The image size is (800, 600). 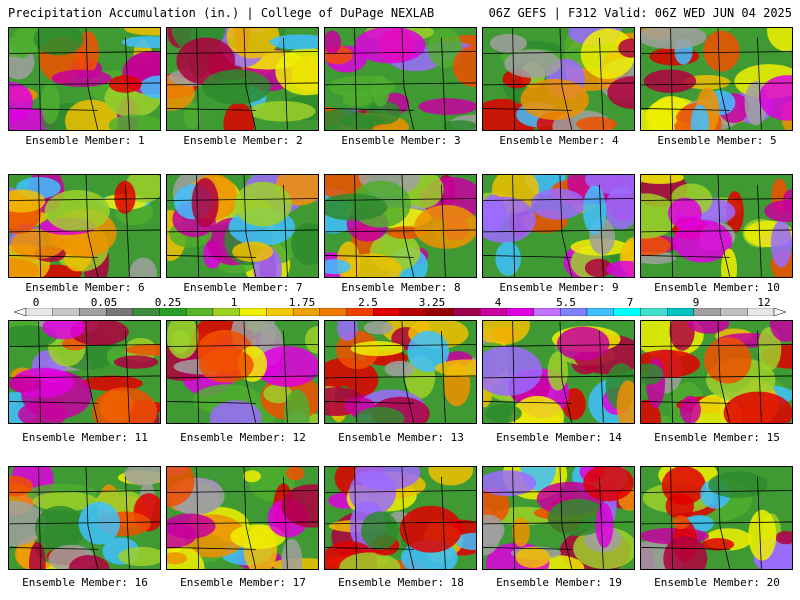 I want to click on colorbar-min-arrow, so click(x=20, y=312).